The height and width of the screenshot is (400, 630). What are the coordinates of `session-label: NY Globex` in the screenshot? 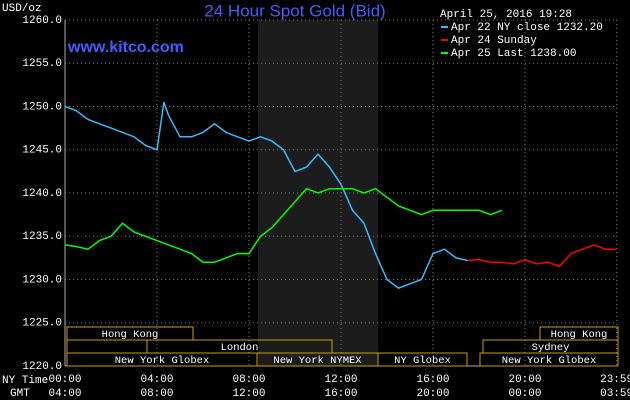 It's located at (422, 361).